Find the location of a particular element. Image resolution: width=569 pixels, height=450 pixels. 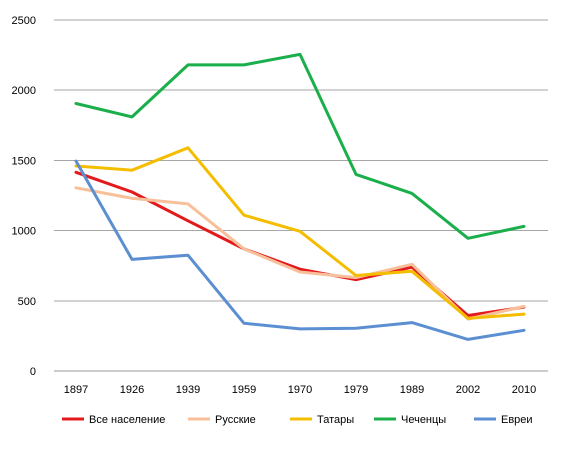

x-tick-label: 1926 is located at coordinates (132, 390).